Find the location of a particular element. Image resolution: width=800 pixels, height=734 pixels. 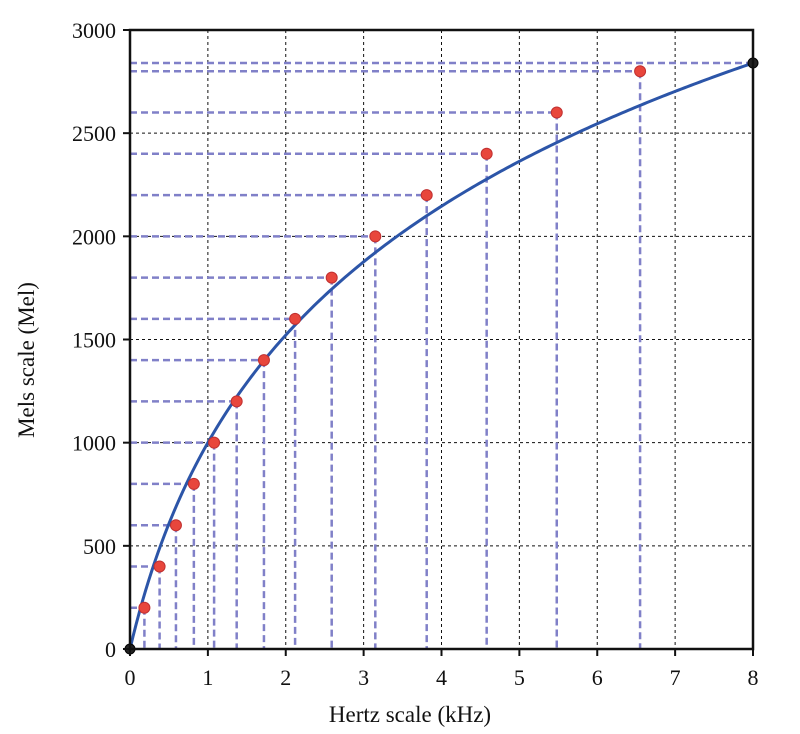

y-tick-label: 2000 is located at coordinates (94, 236).